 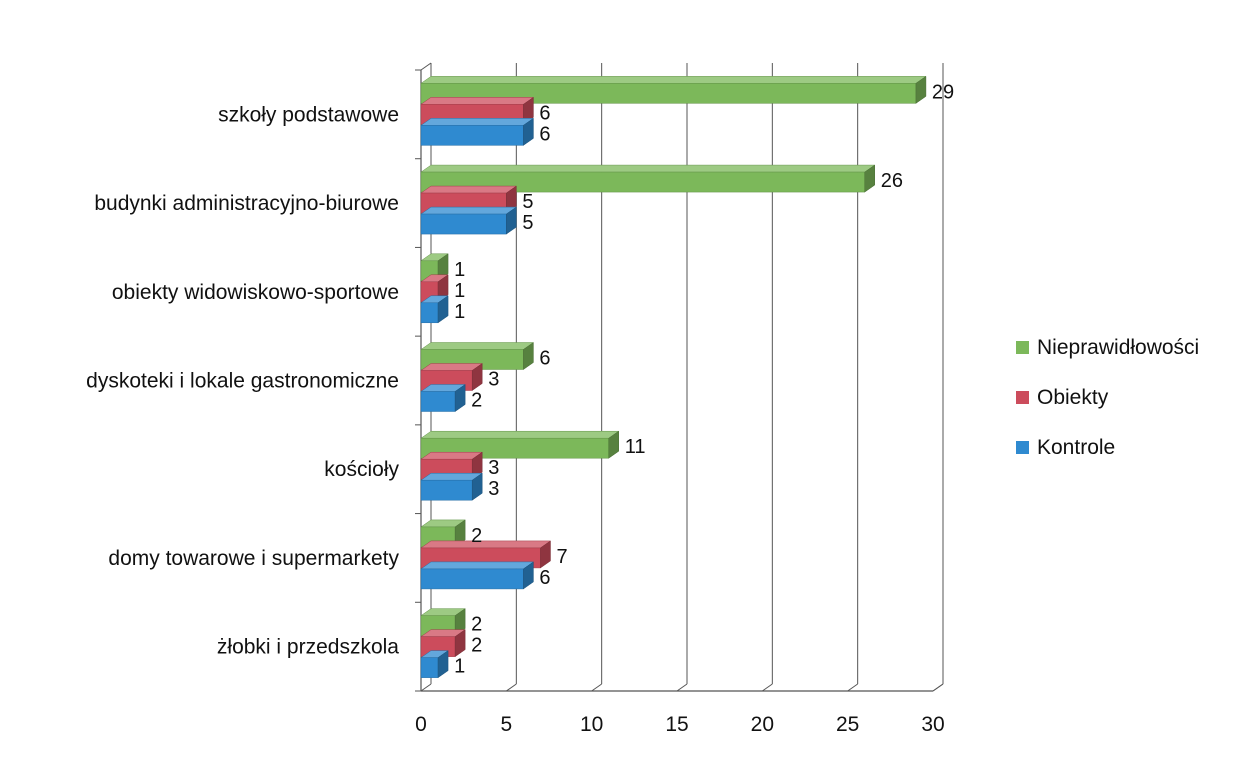 What do you see at coordinates (932, 724) in the screenshot?
I see `x-tick-label: 30` at bounding box center [932, 724].